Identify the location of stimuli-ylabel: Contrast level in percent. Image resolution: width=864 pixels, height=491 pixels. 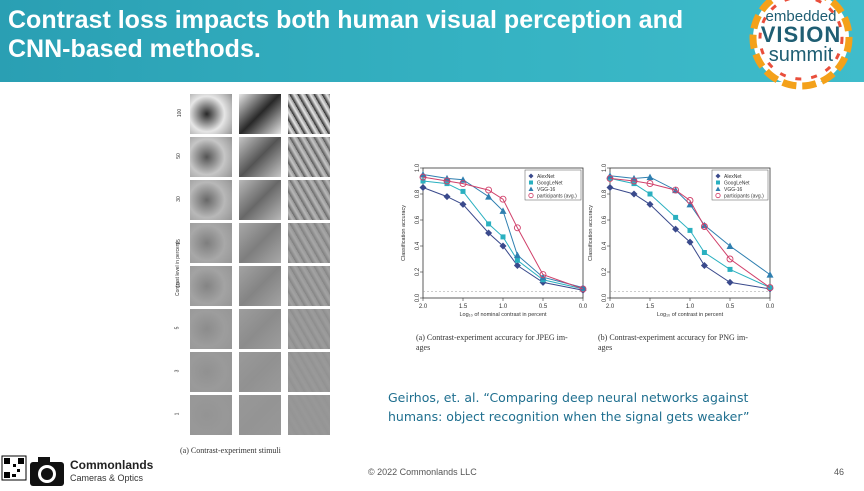
(178, 269).